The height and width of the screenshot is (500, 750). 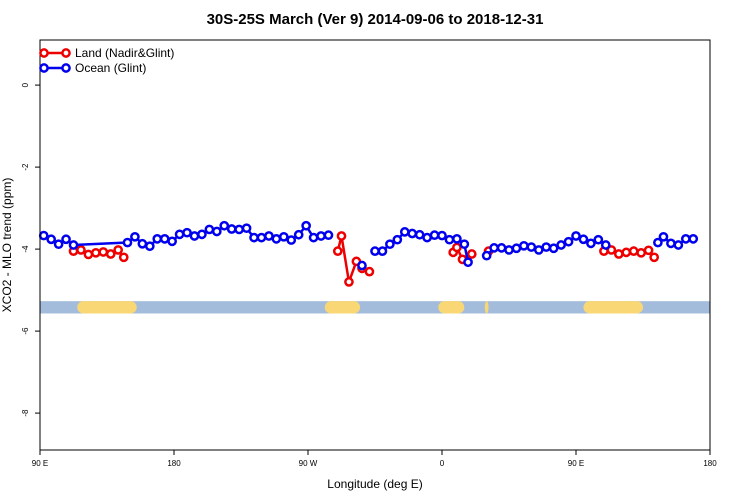 I want to click on x-tick-label: 90 W, so click(x=308, y=463).